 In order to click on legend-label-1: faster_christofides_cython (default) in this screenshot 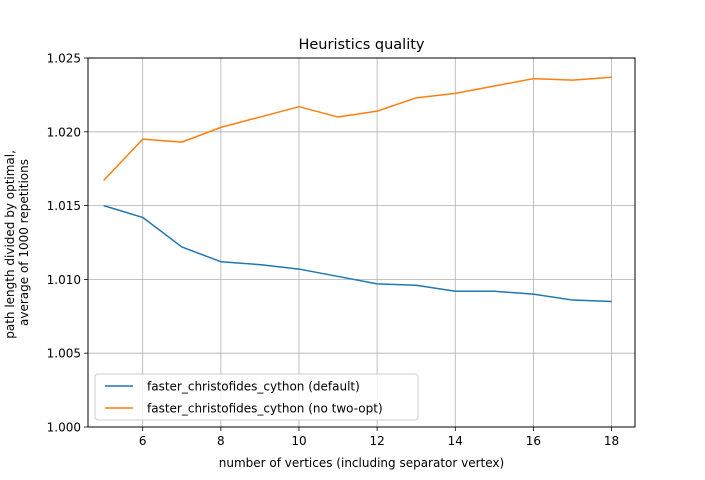, I will do `click(253, 387)`.